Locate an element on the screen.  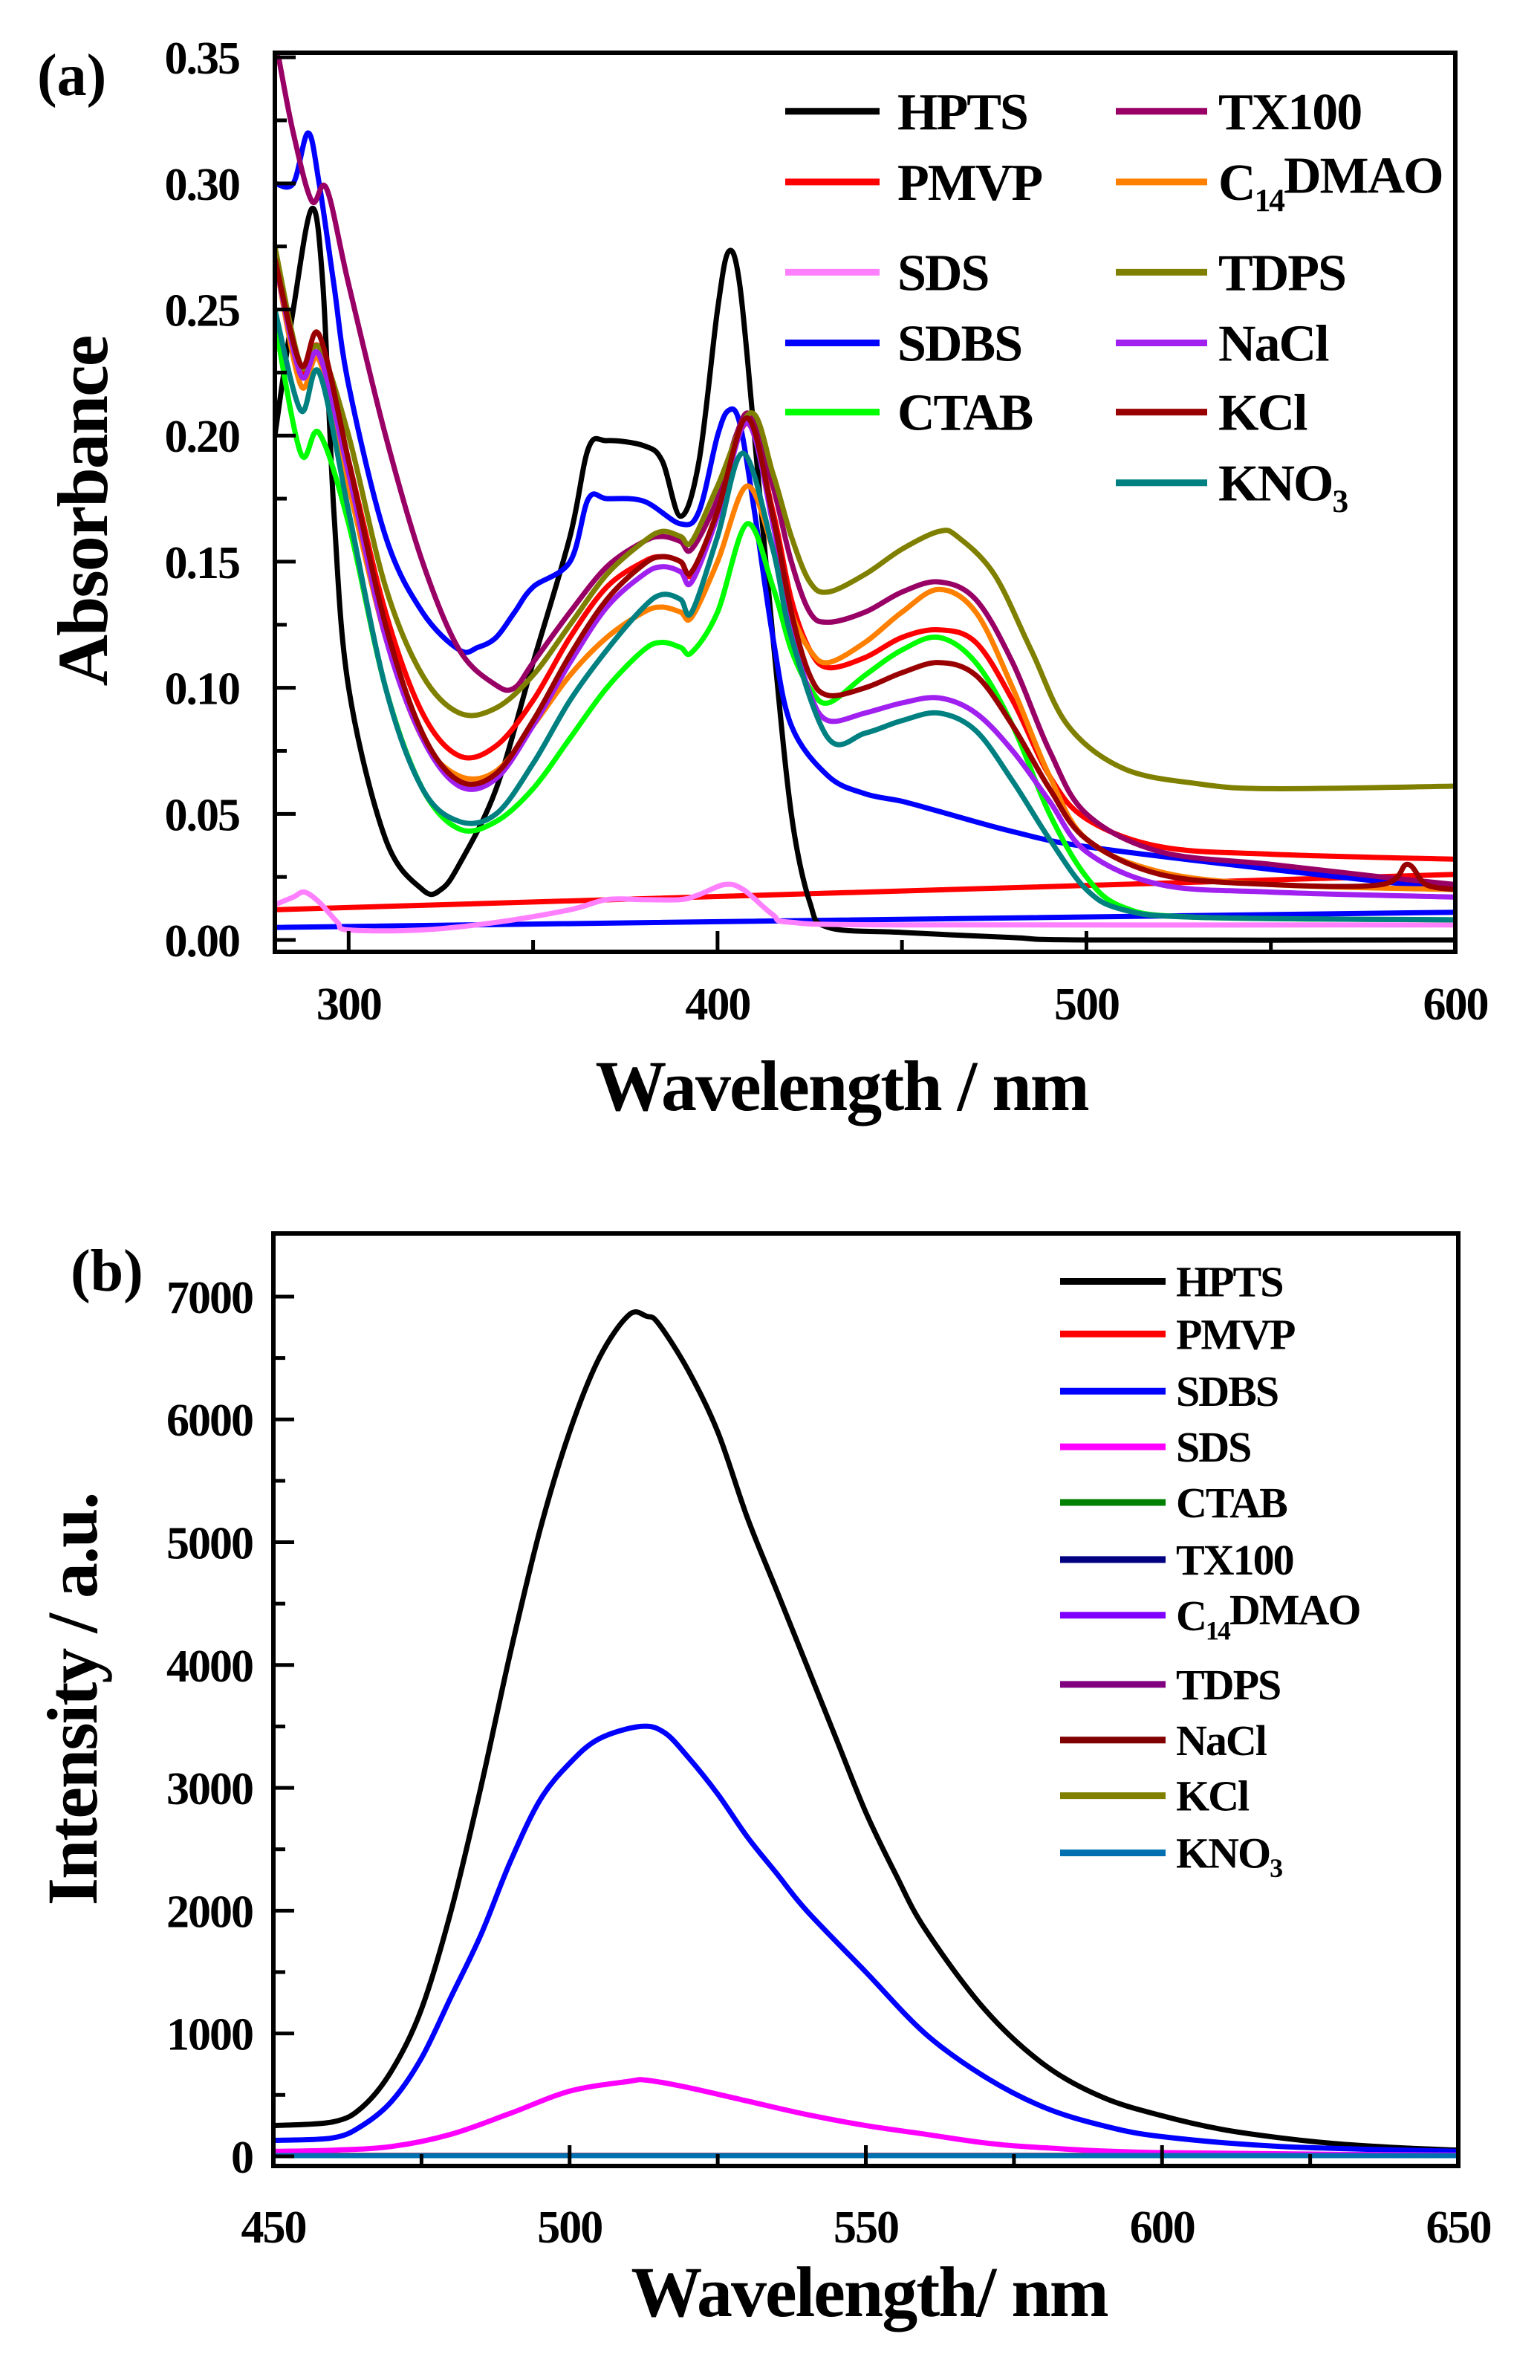
y-tick-label: 0.00 is located at coordinates (202, 941).